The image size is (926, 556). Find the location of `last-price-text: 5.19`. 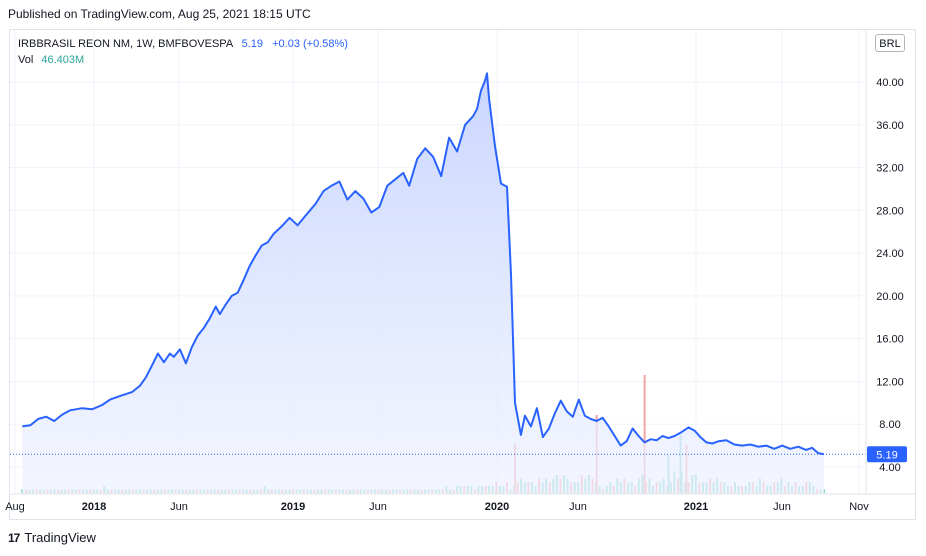

last-price-text: 5.19 is located at coordinates (886, 455).